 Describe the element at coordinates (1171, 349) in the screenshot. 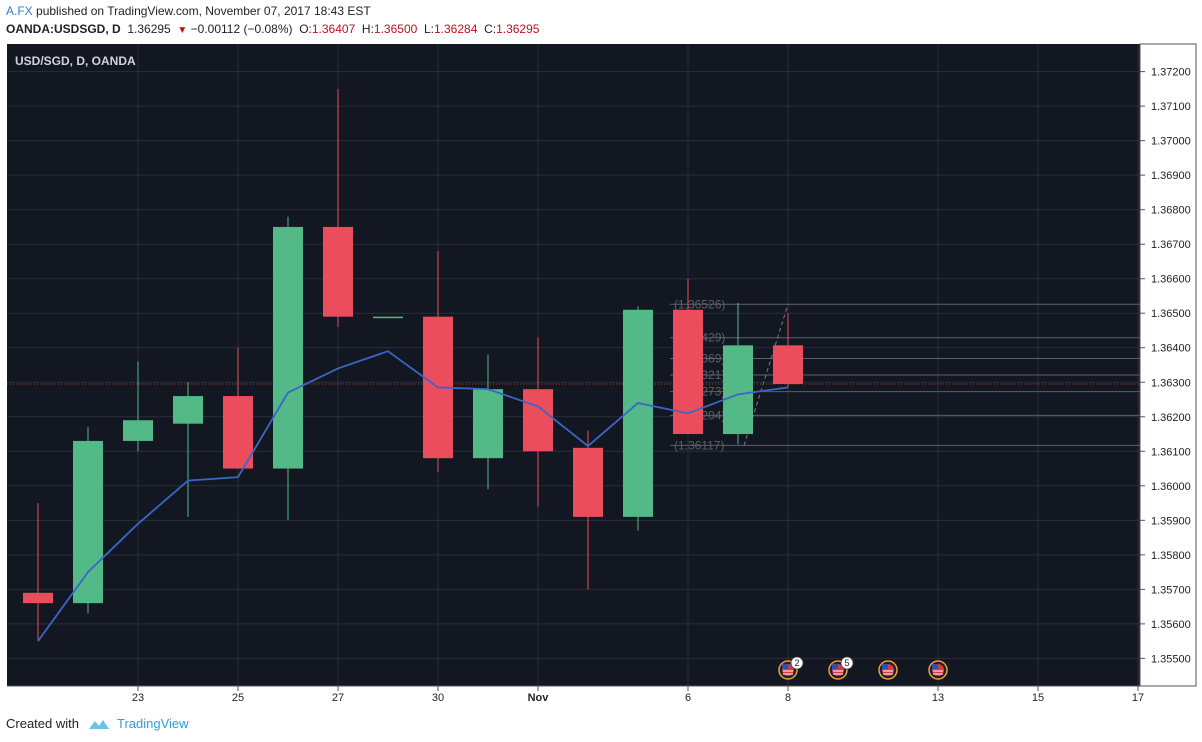

I see `price-tick-label: 1.36400` at that location.